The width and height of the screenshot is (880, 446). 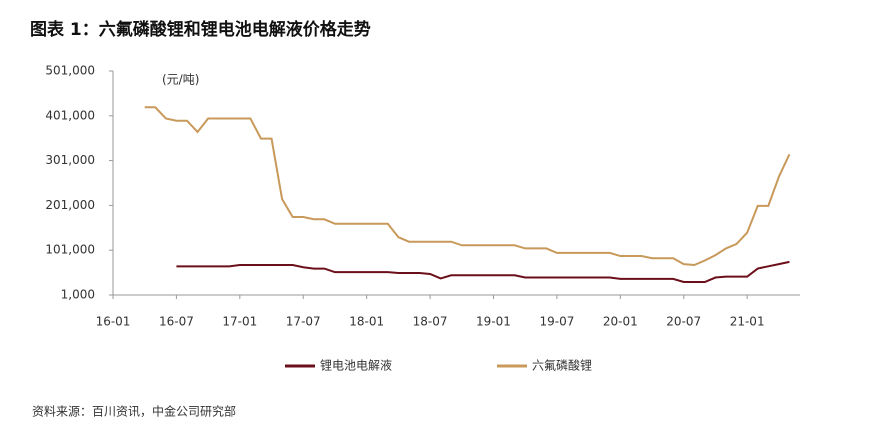 What do you see at coordinates (134, 411) in the screenshot?
I see `source-note: 资料来源：百川资讯，中金公司研究部` at bounding box center [134, 411].